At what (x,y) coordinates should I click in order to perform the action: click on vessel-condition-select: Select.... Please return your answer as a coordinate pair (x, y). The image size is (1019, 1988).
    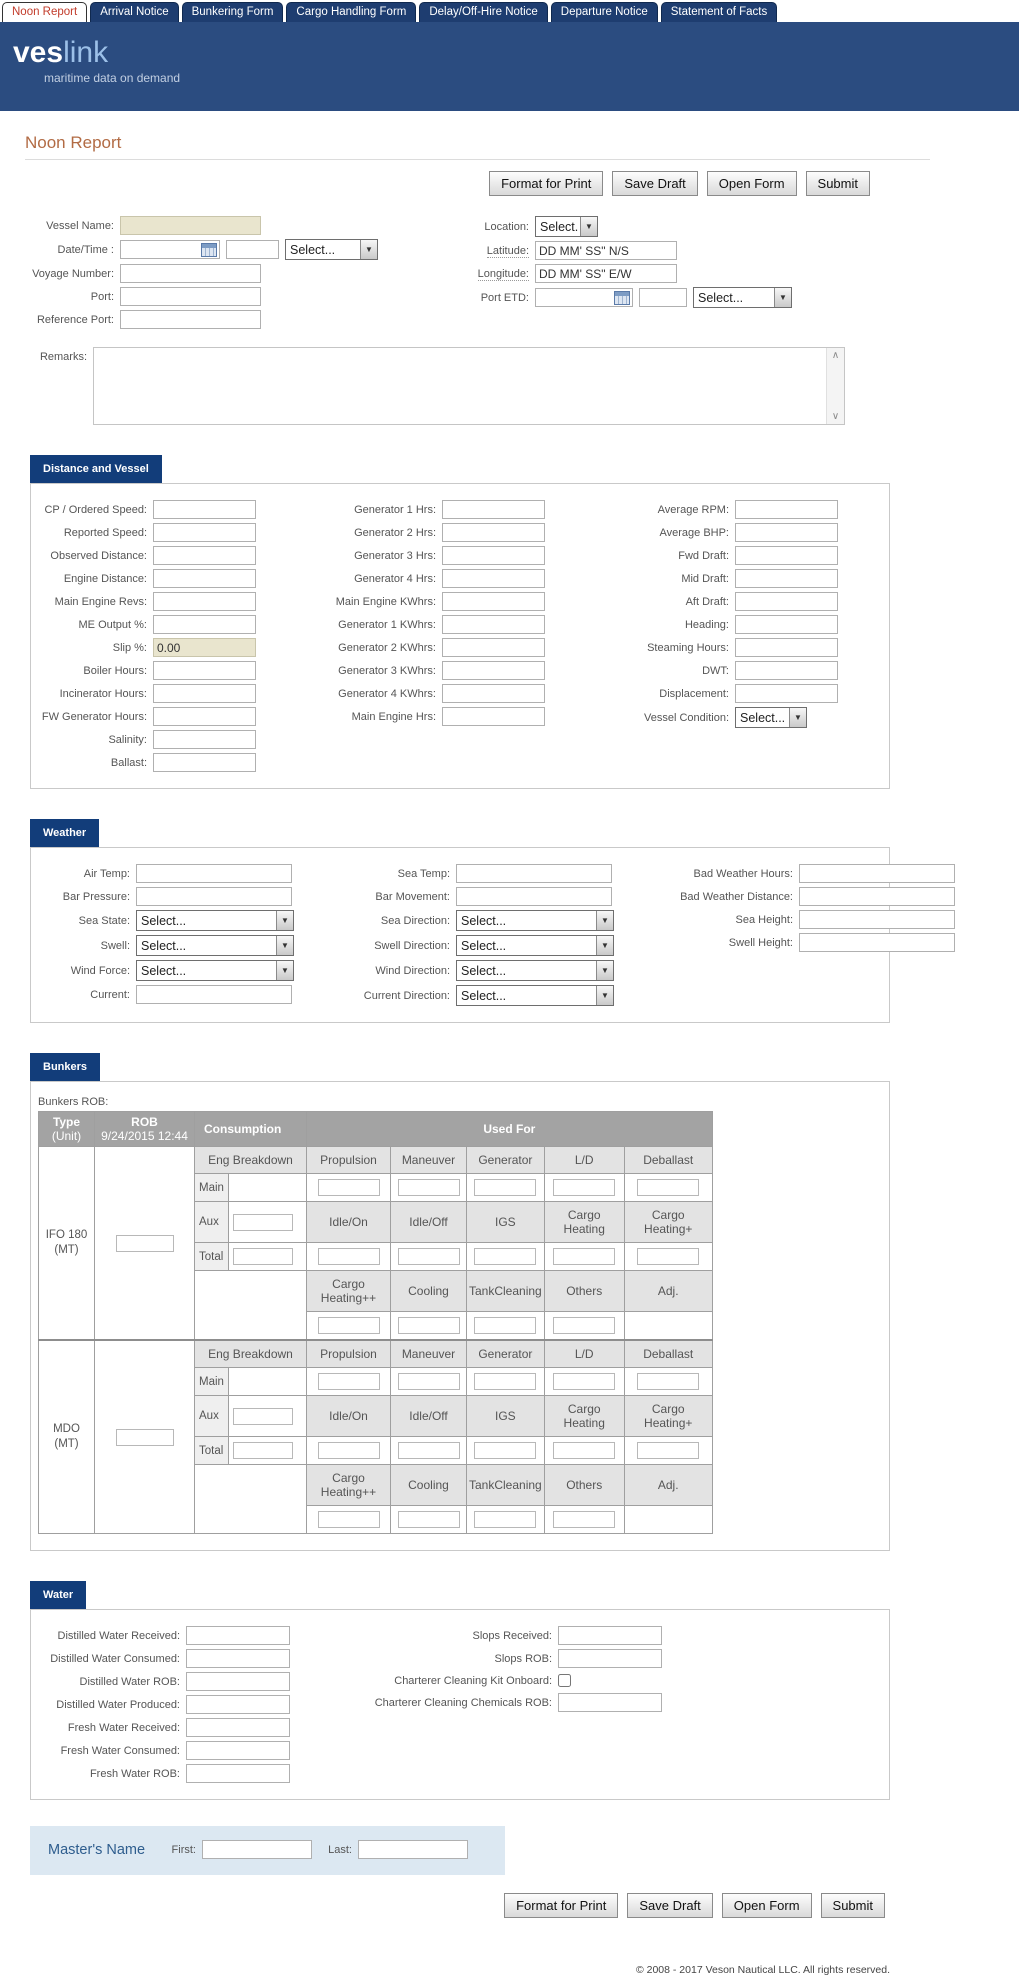
    Looking at the image, I should click on (762, 717).